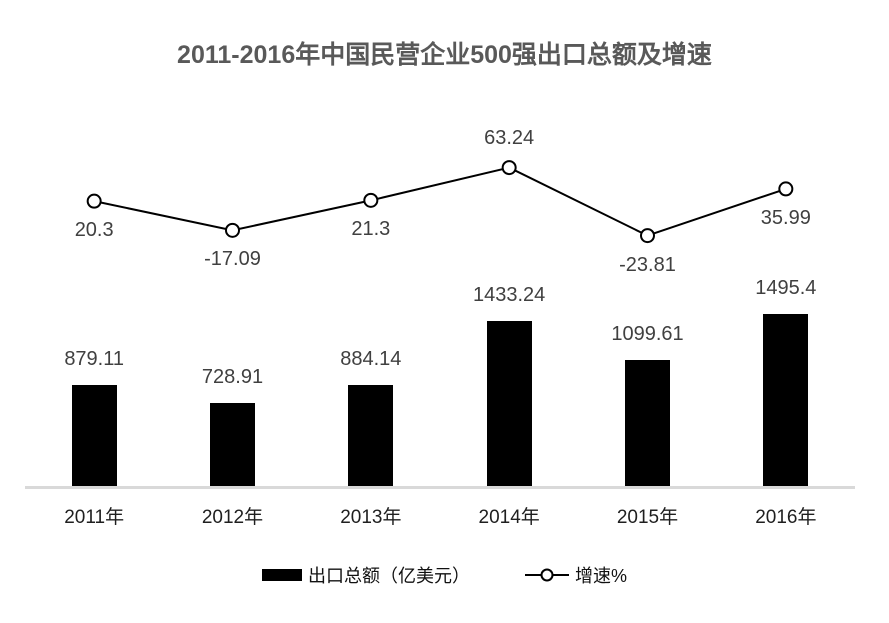 The width and height of the screenshot is (889, 623). I want to click on bar-value-label: 1099.61, so click(647, 333).